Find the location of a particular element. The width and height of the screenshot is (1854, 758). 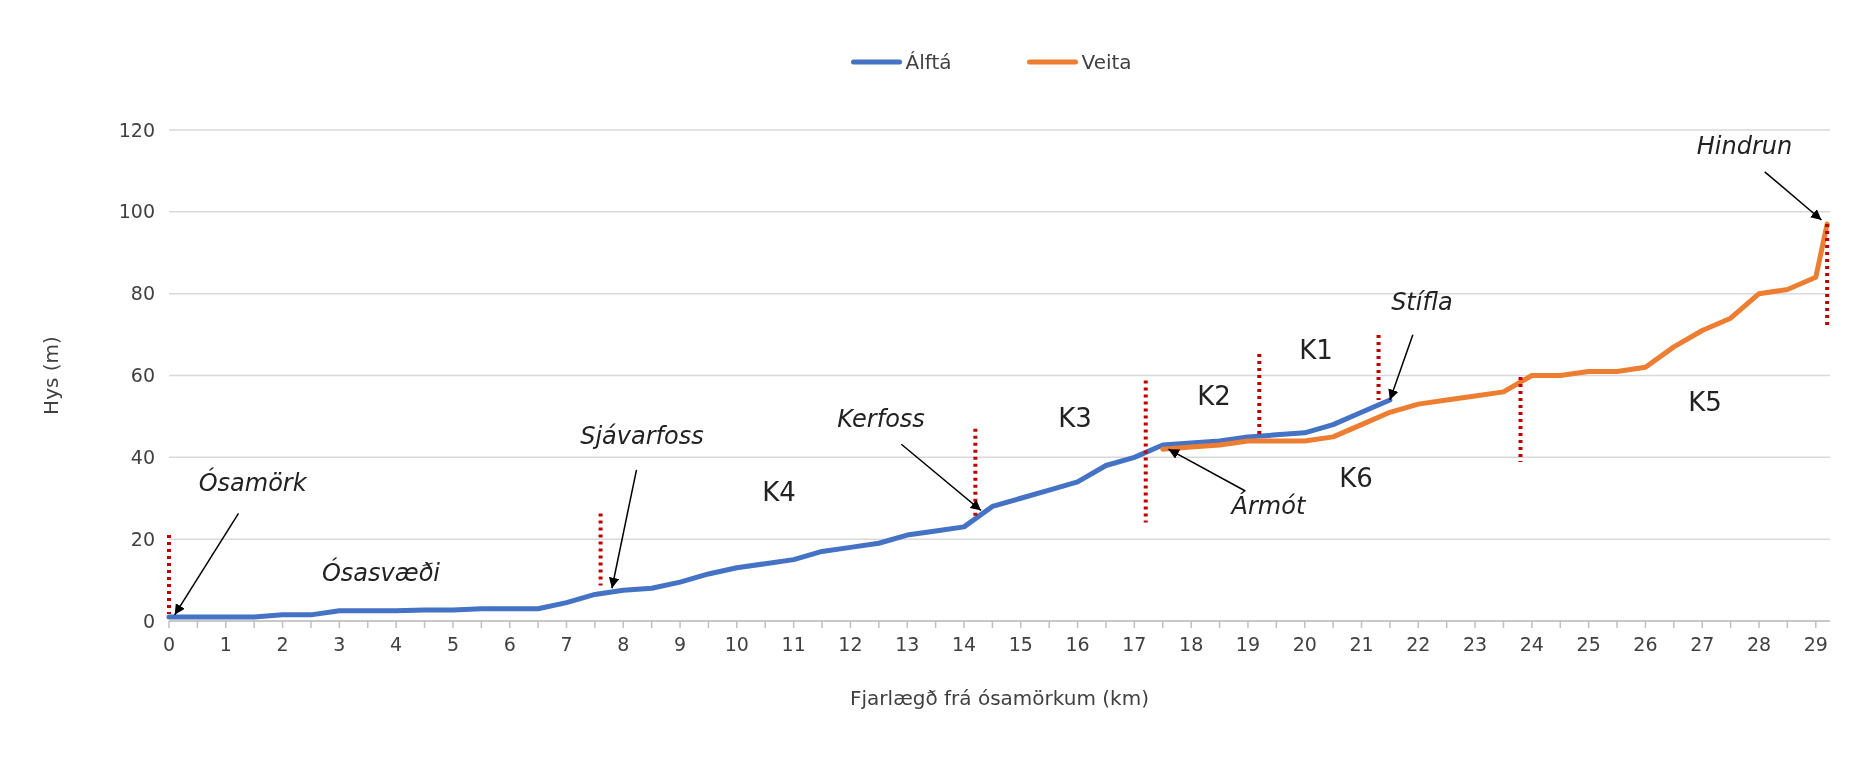

x-tick-label: 29 is located at coordinates (1815, 644).